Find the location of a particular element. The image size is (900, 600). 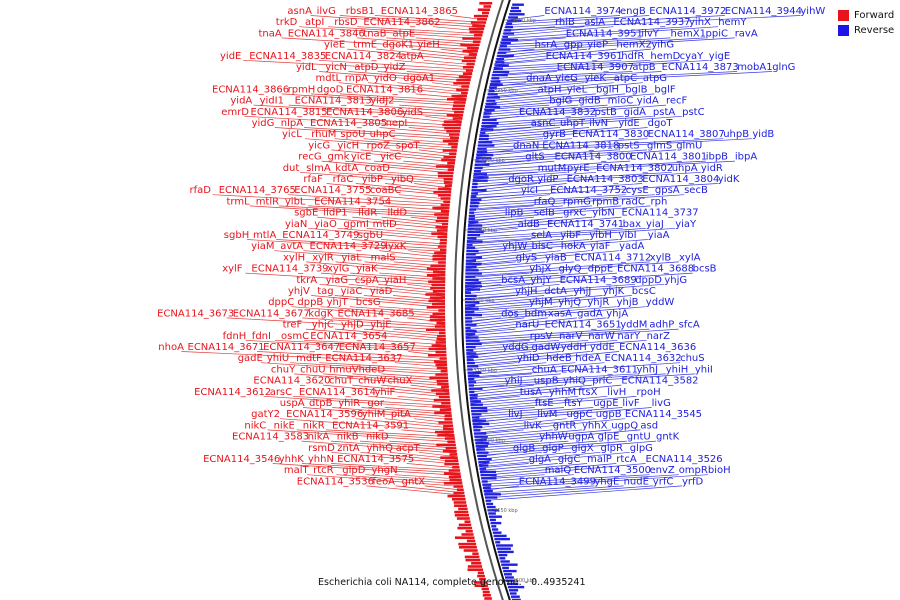

gene-label: gatY2 is located at coordinates (265, 414).